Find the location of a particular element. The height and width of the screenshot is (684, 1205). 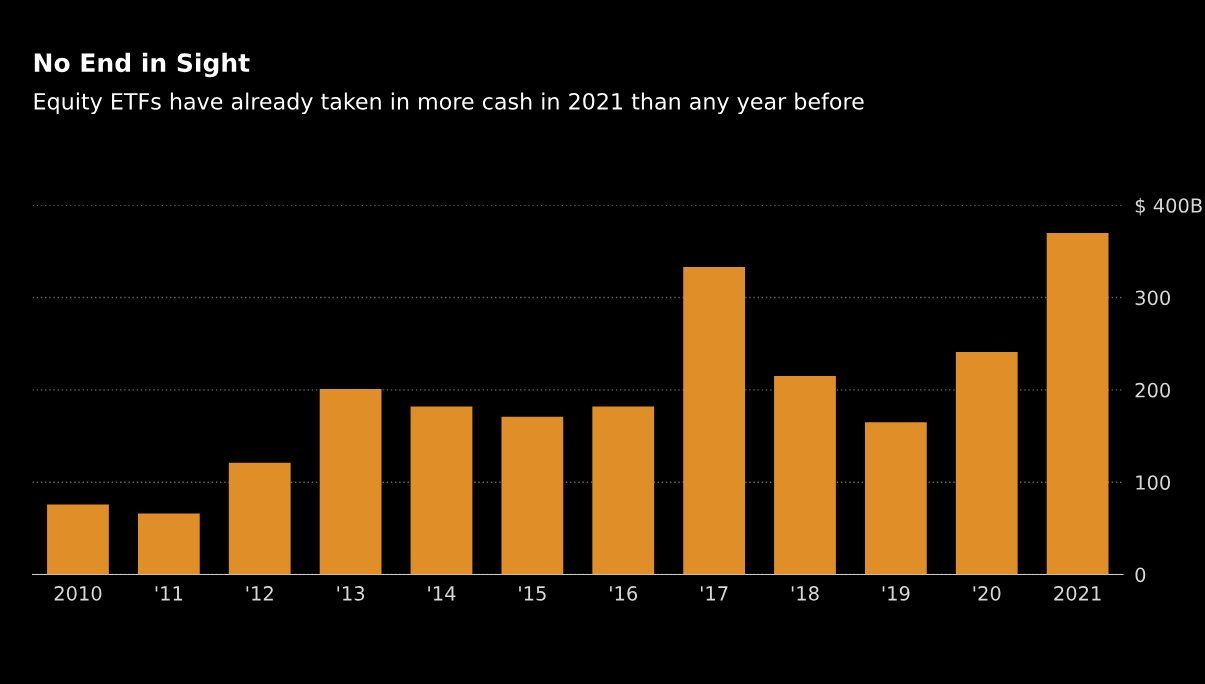

y-tick-label: 200 is located at coordinates (1152, 390).